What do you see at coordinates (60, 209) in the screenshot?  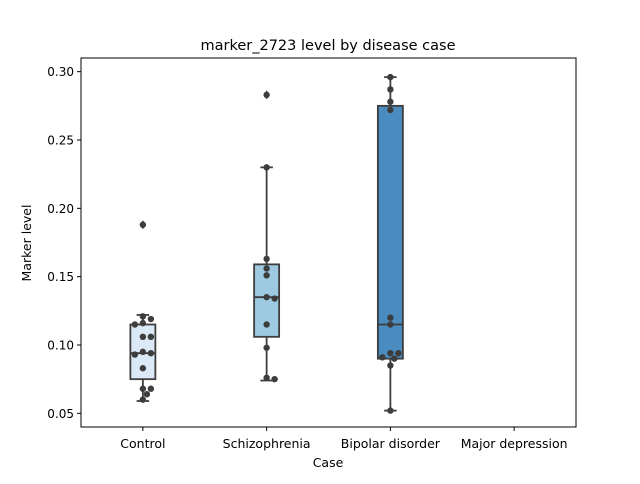 I see `y-tick-label: 0.20` at bounding box center [60, 209].